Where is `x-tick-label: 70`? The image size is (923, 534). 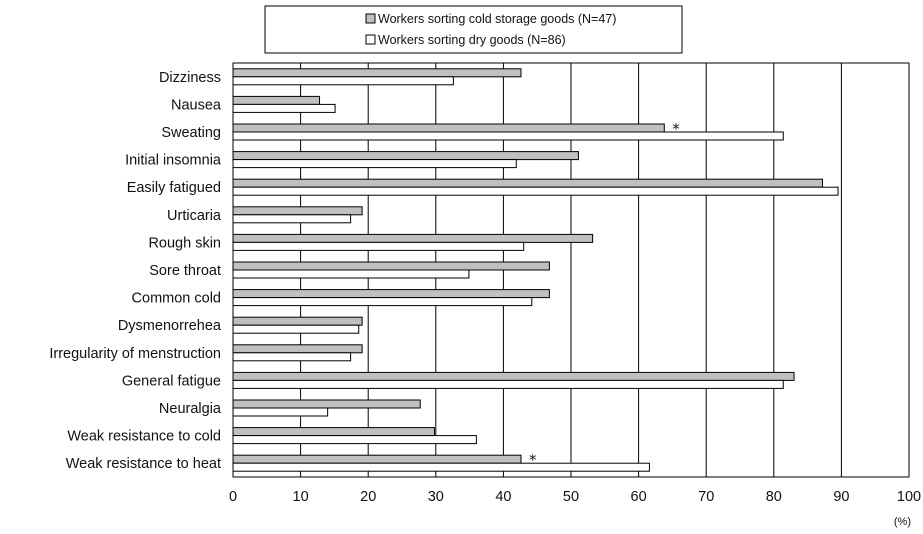 x-tick-label: 70 is located at coordinates (706, 497).